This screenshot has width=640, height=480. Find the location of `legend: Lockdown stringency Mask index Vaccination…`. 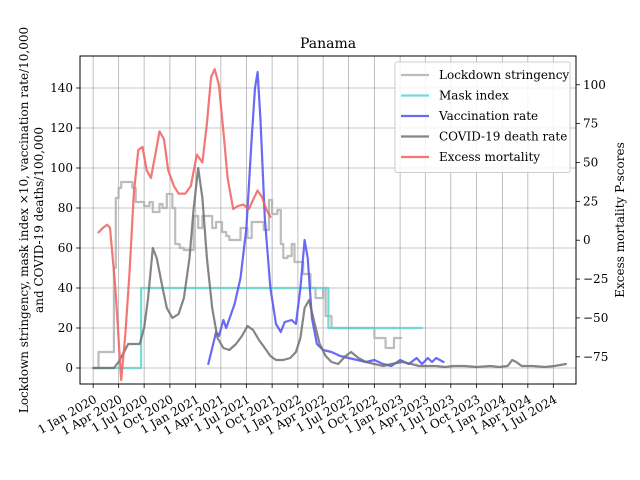

legend: Lockdown stringency Mask index Vaccination… is located at coordinates (482, 117).